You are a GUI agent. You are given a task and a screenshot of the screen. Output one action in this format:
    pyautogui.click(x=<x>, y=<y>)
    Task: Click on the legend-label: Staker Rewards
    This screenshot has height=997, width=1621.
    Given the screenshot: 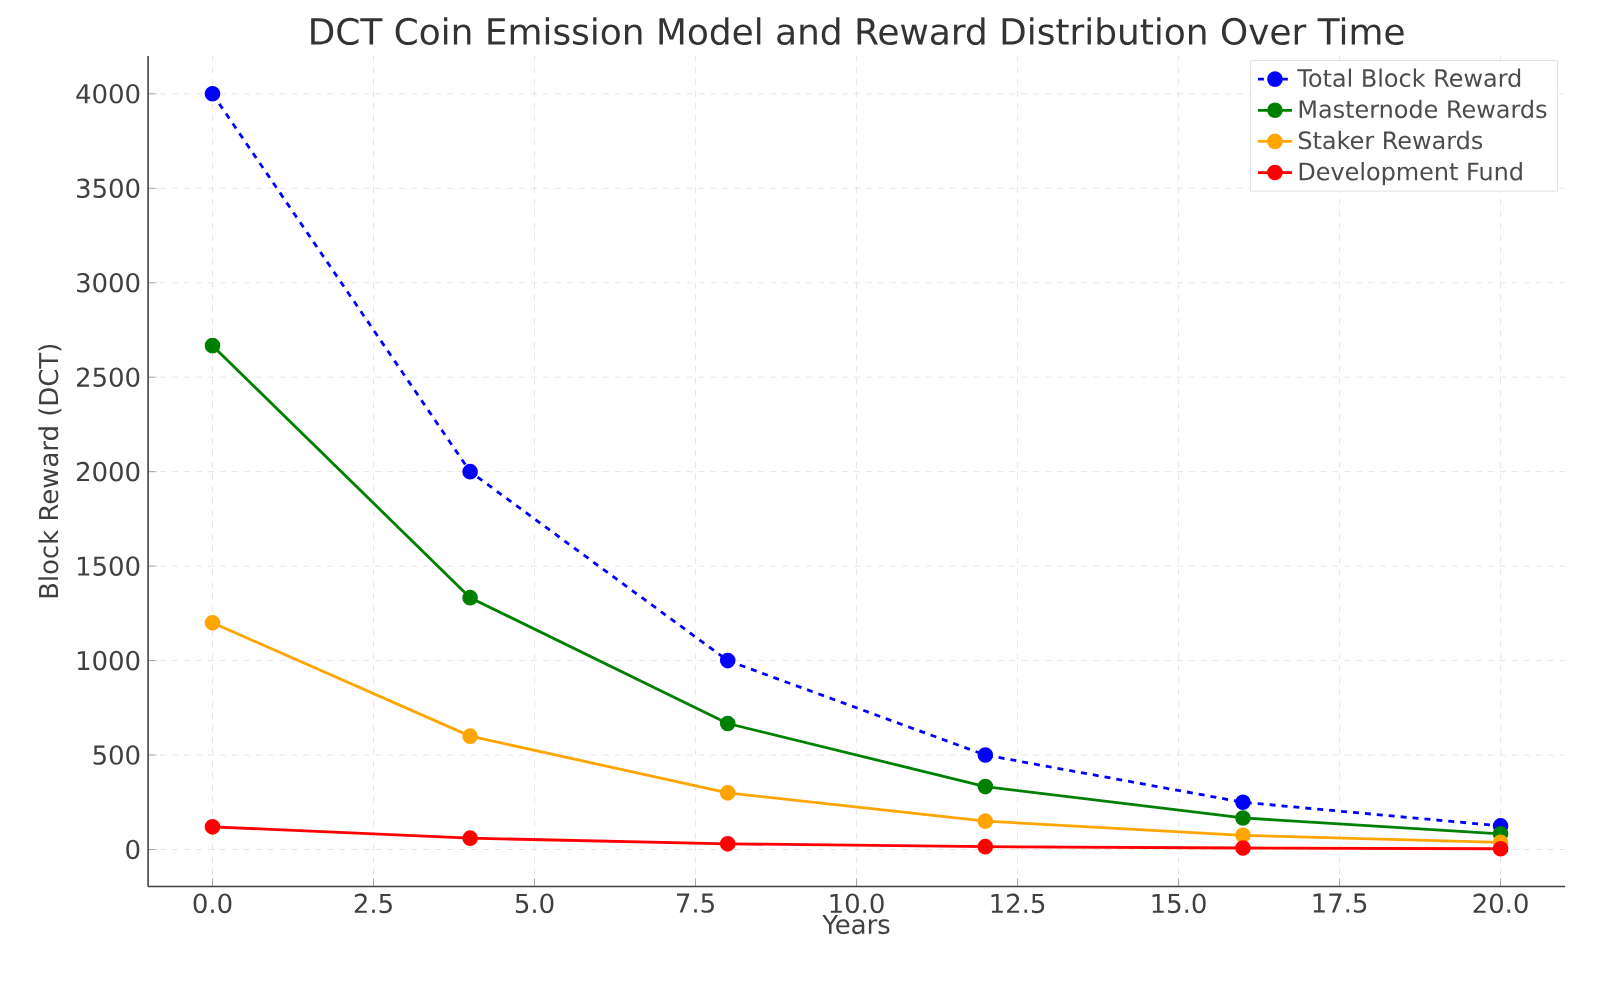 What is the action you would take?
    pyautogui.click(x=1390, y=140)
    